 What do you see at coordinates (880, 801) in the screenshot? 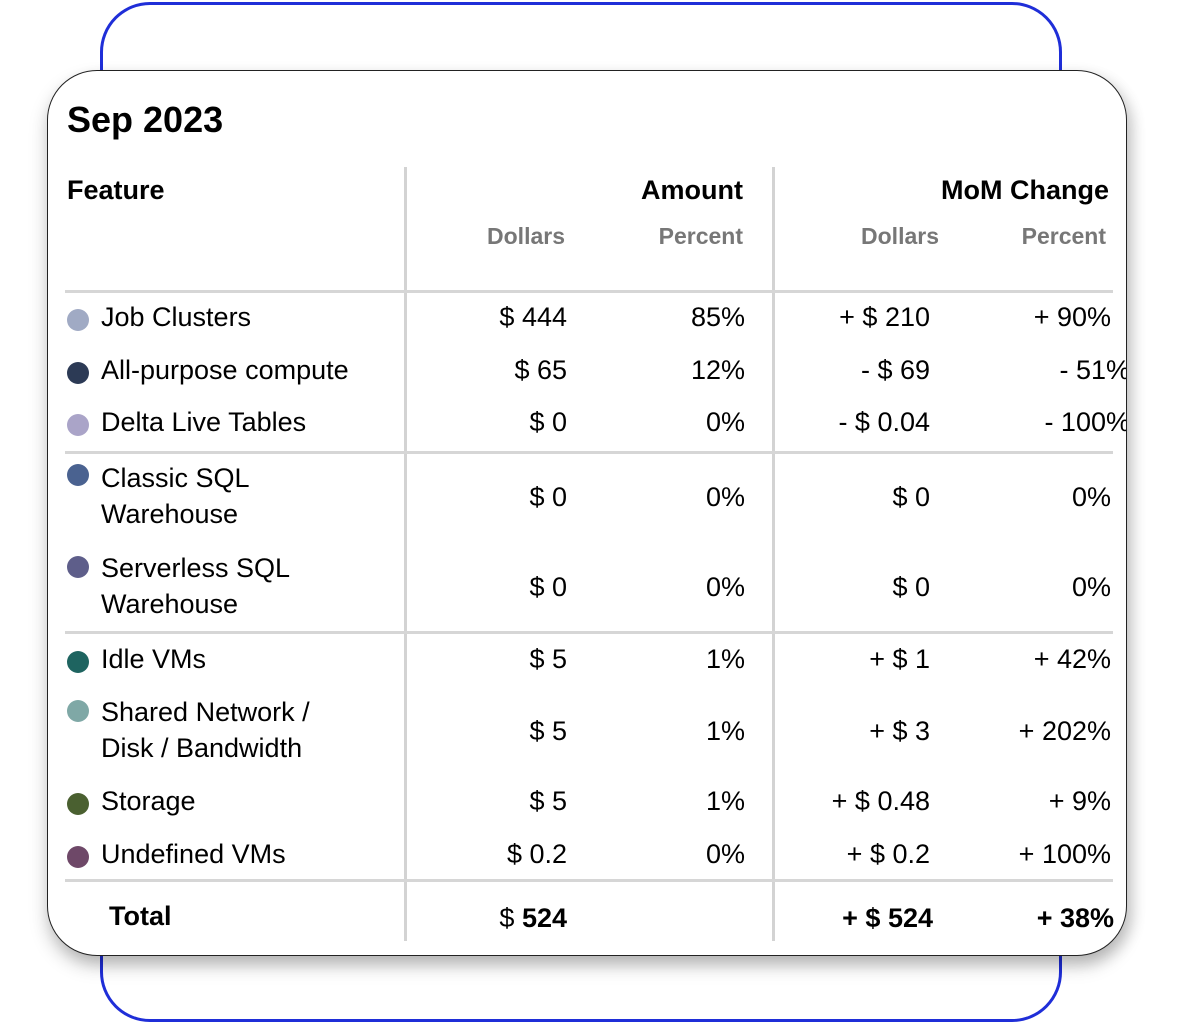
I see `mom-dollars: + $ 0.48` at bounding box center [880, 801].